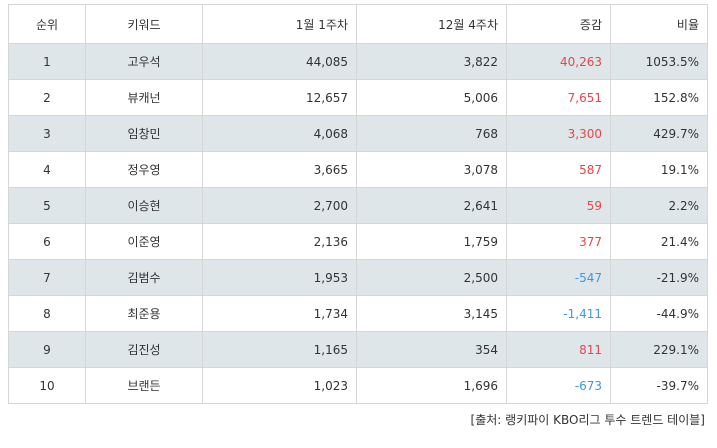 The height and width of the screenshot is (448, 717). What do you see at coordinates (659, 313) in the screenshot?
I see `cell-ratio: -44.9%` at bounding box center [659, 313].